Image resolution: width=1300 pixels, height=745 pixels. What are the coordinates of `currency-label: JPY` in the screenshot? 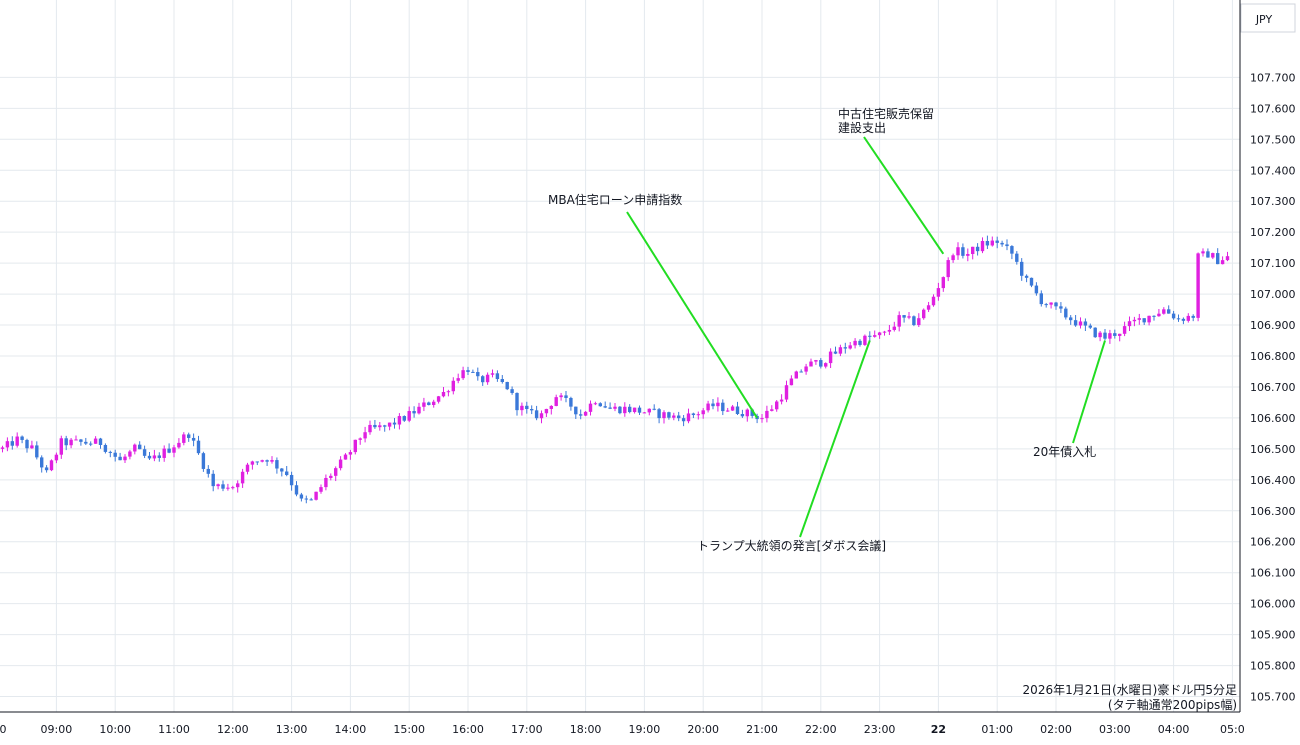 It's located at (1264, 19).